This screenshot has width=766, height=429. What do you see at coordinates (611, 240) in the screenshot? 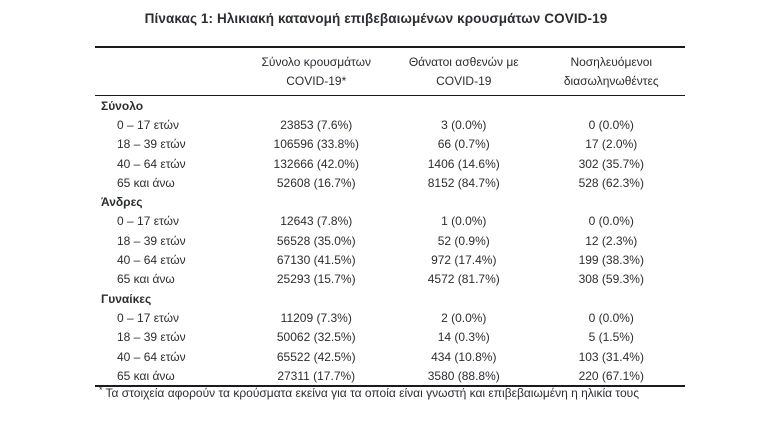
I see `intubated-value: 12 (2.3%)` at bounding box center [611, 240].